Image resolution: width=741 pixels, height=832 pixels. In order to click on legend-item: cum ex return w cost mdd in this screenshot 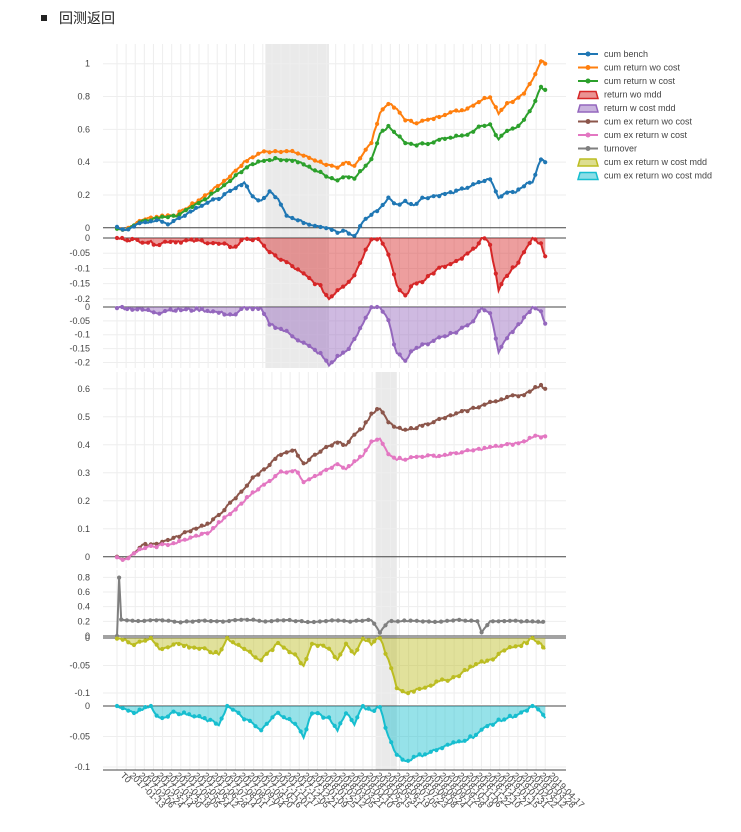, I will do `click(642, 162)`.